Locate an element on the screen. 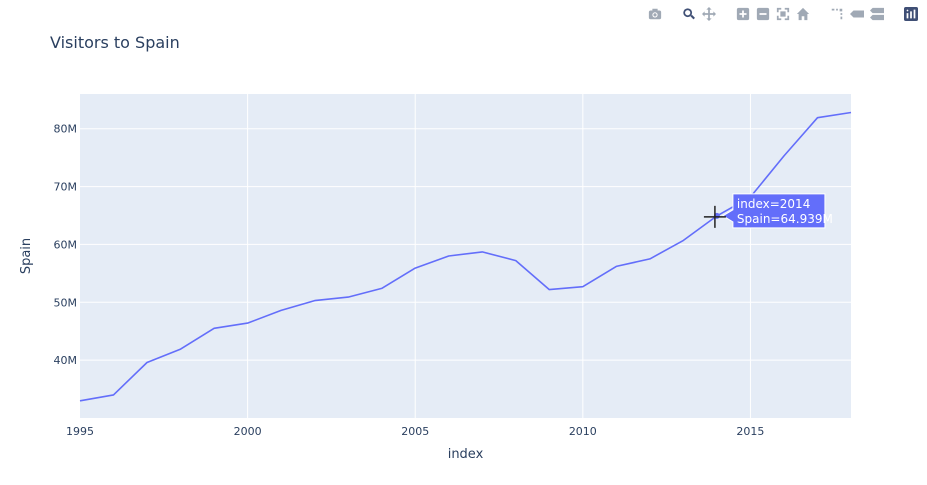  pan-icon is located at coordinates (709, 14).